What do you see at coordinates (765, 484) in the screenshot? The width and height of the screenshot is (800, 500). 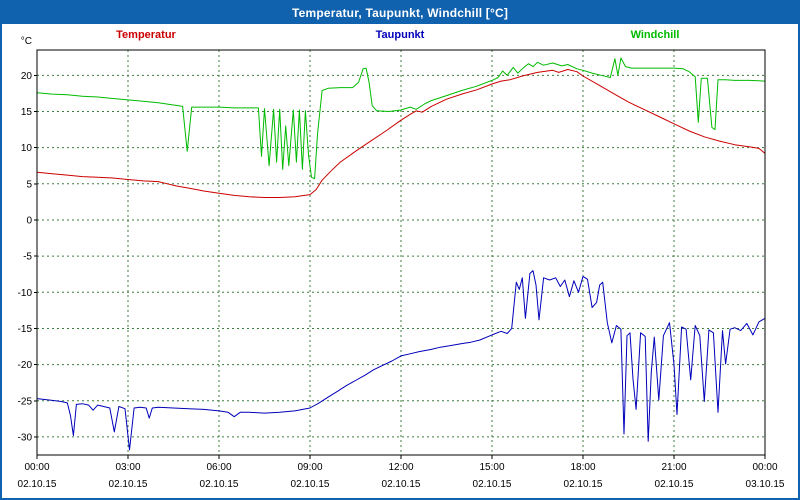 I see `svg-text: 03.10.15` at bounding box center [765, 484].